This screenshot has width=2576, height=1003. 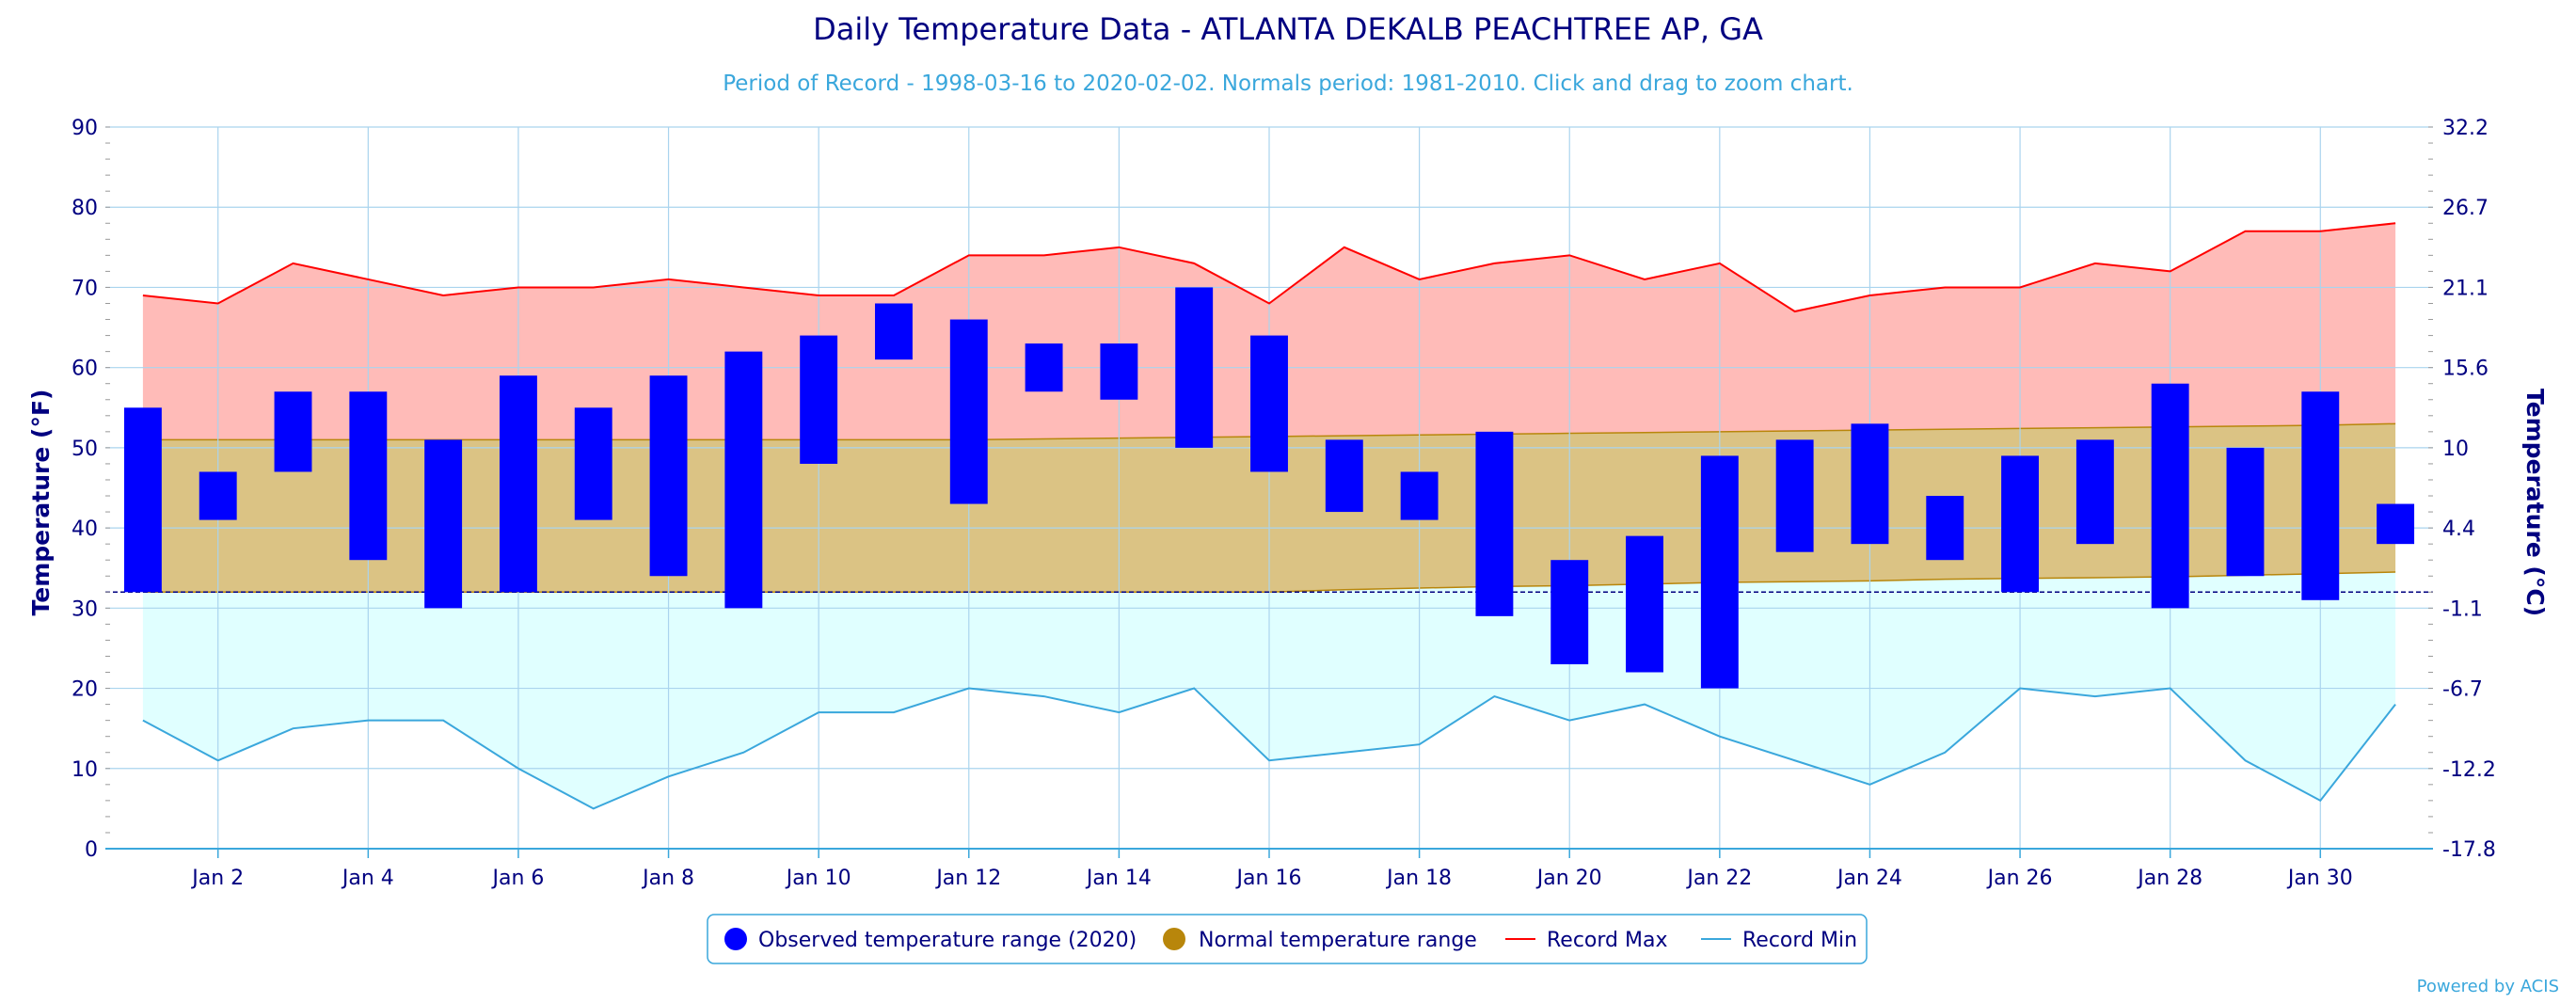 What do you see at coordinates (1269, 748) in the screenshot?
I see `record-min-line` at bounding box center [1269, 748].